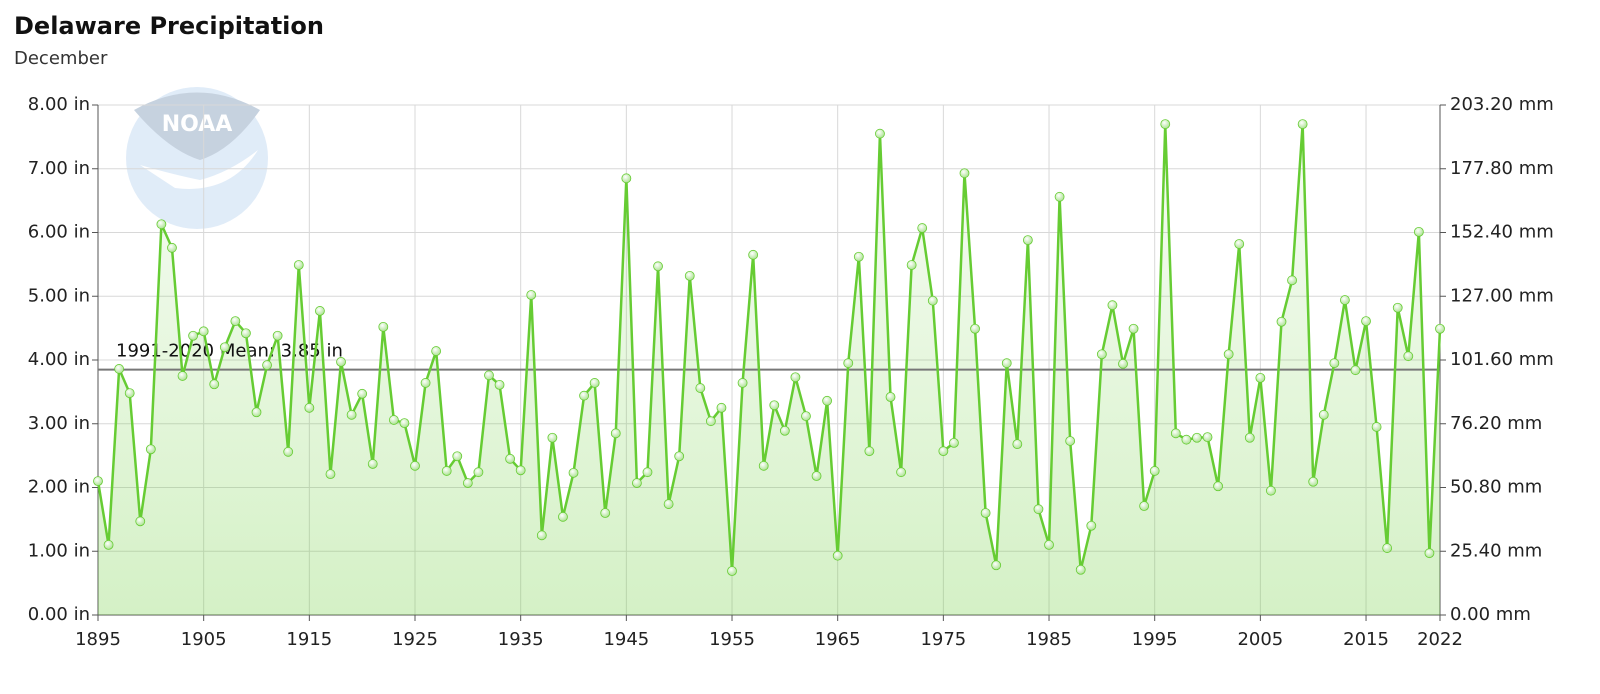 The height and width of the screenshot is (694, 1600). What do you see at coordinates (1496, 423) in the screenshot?
I see `y2-tick-label: 76.20 mm` at bounding box center [1496, 423].